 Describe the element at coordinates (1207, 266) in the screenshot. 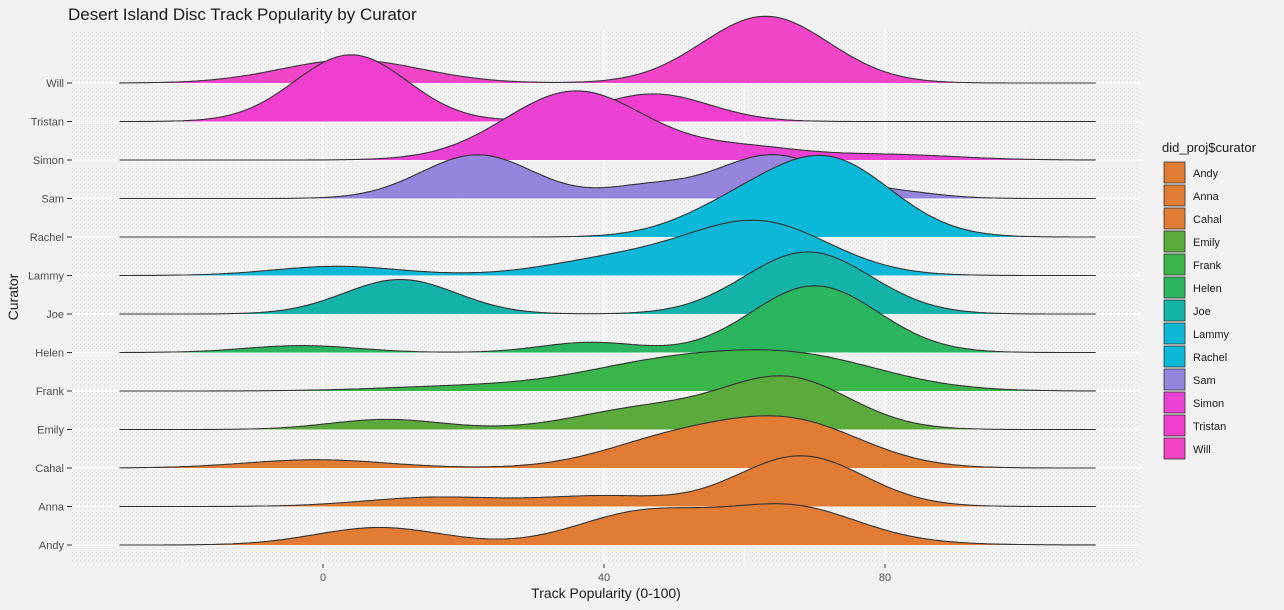

I see `legend-label: Frank` at that location.